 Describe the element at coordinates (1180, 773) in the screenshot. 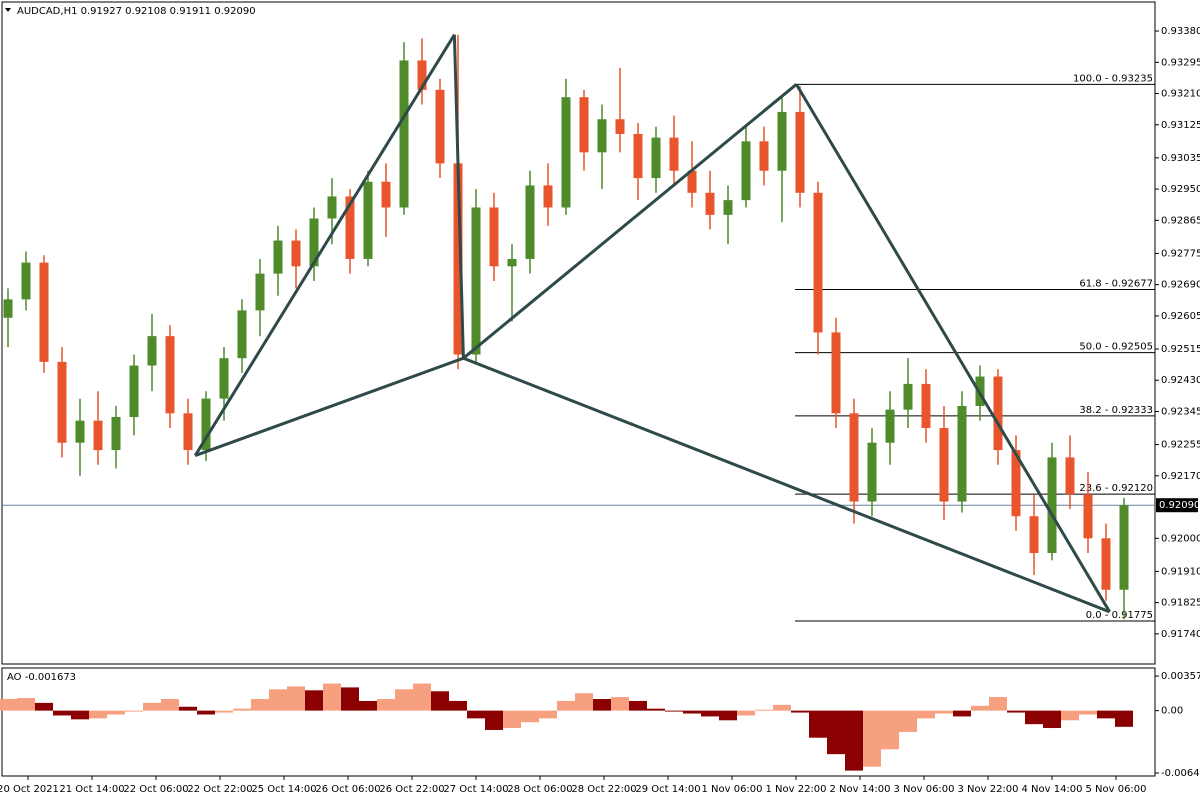

I see `ao-tick-label: -0.006447` at that location.